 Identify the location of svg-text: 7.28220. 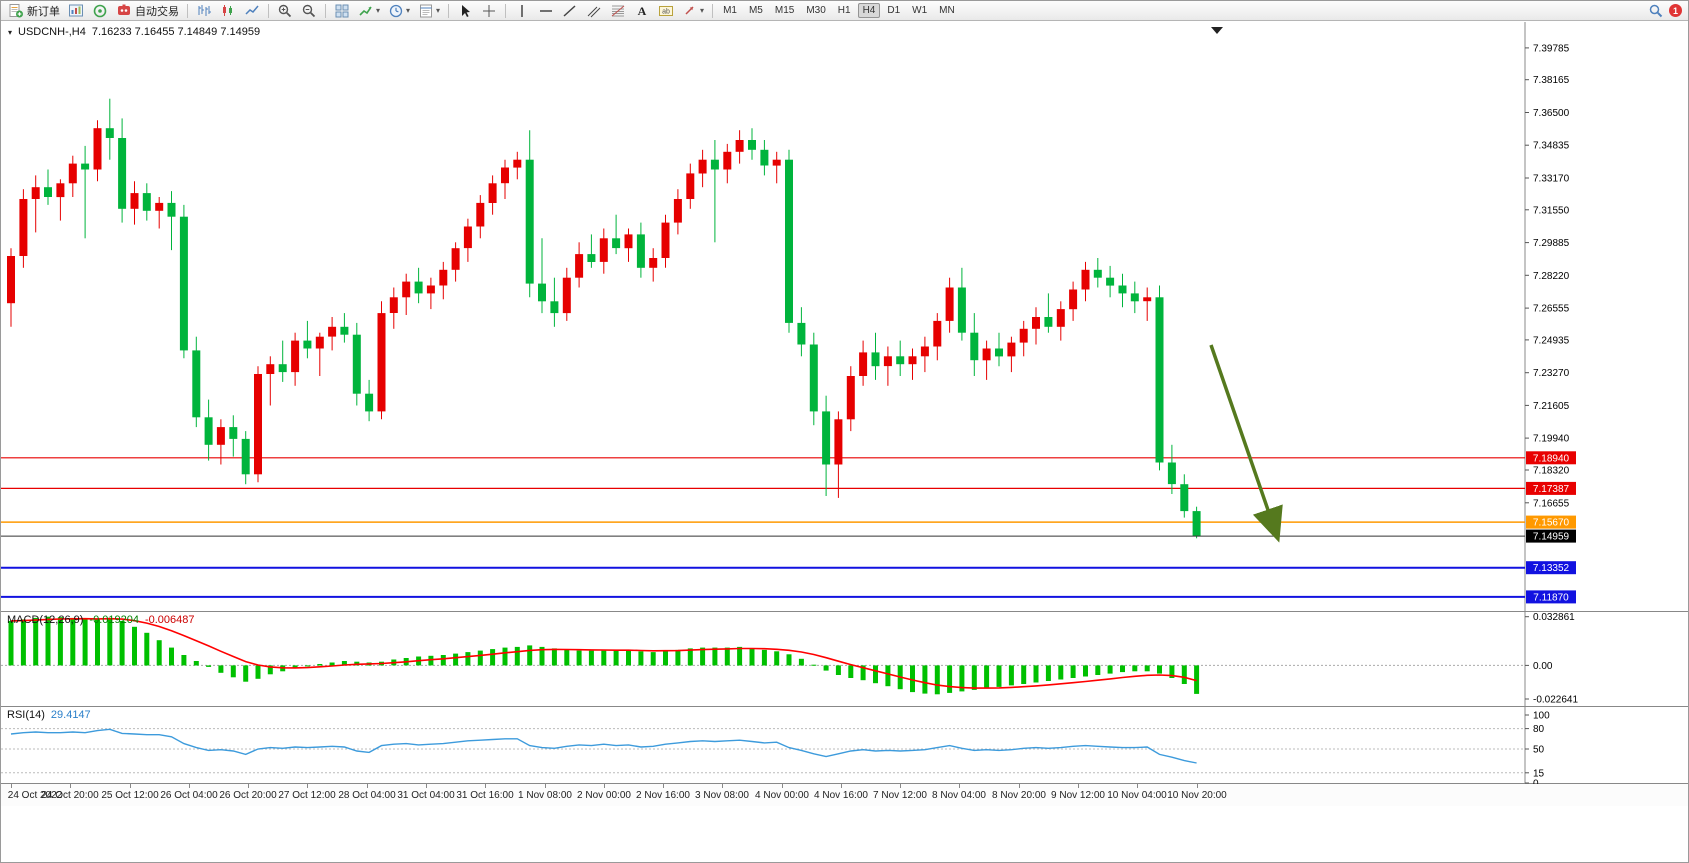
(1551, 276).